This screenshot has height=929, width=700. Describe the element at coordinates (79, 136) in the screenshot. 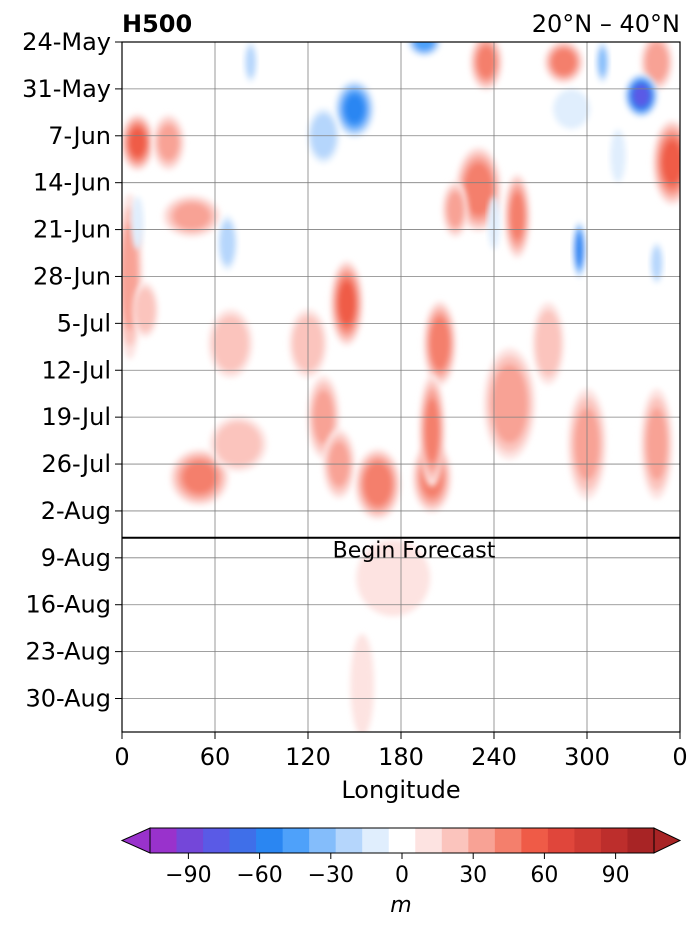

I see `y-tick-label: 7-Jun` at that location.